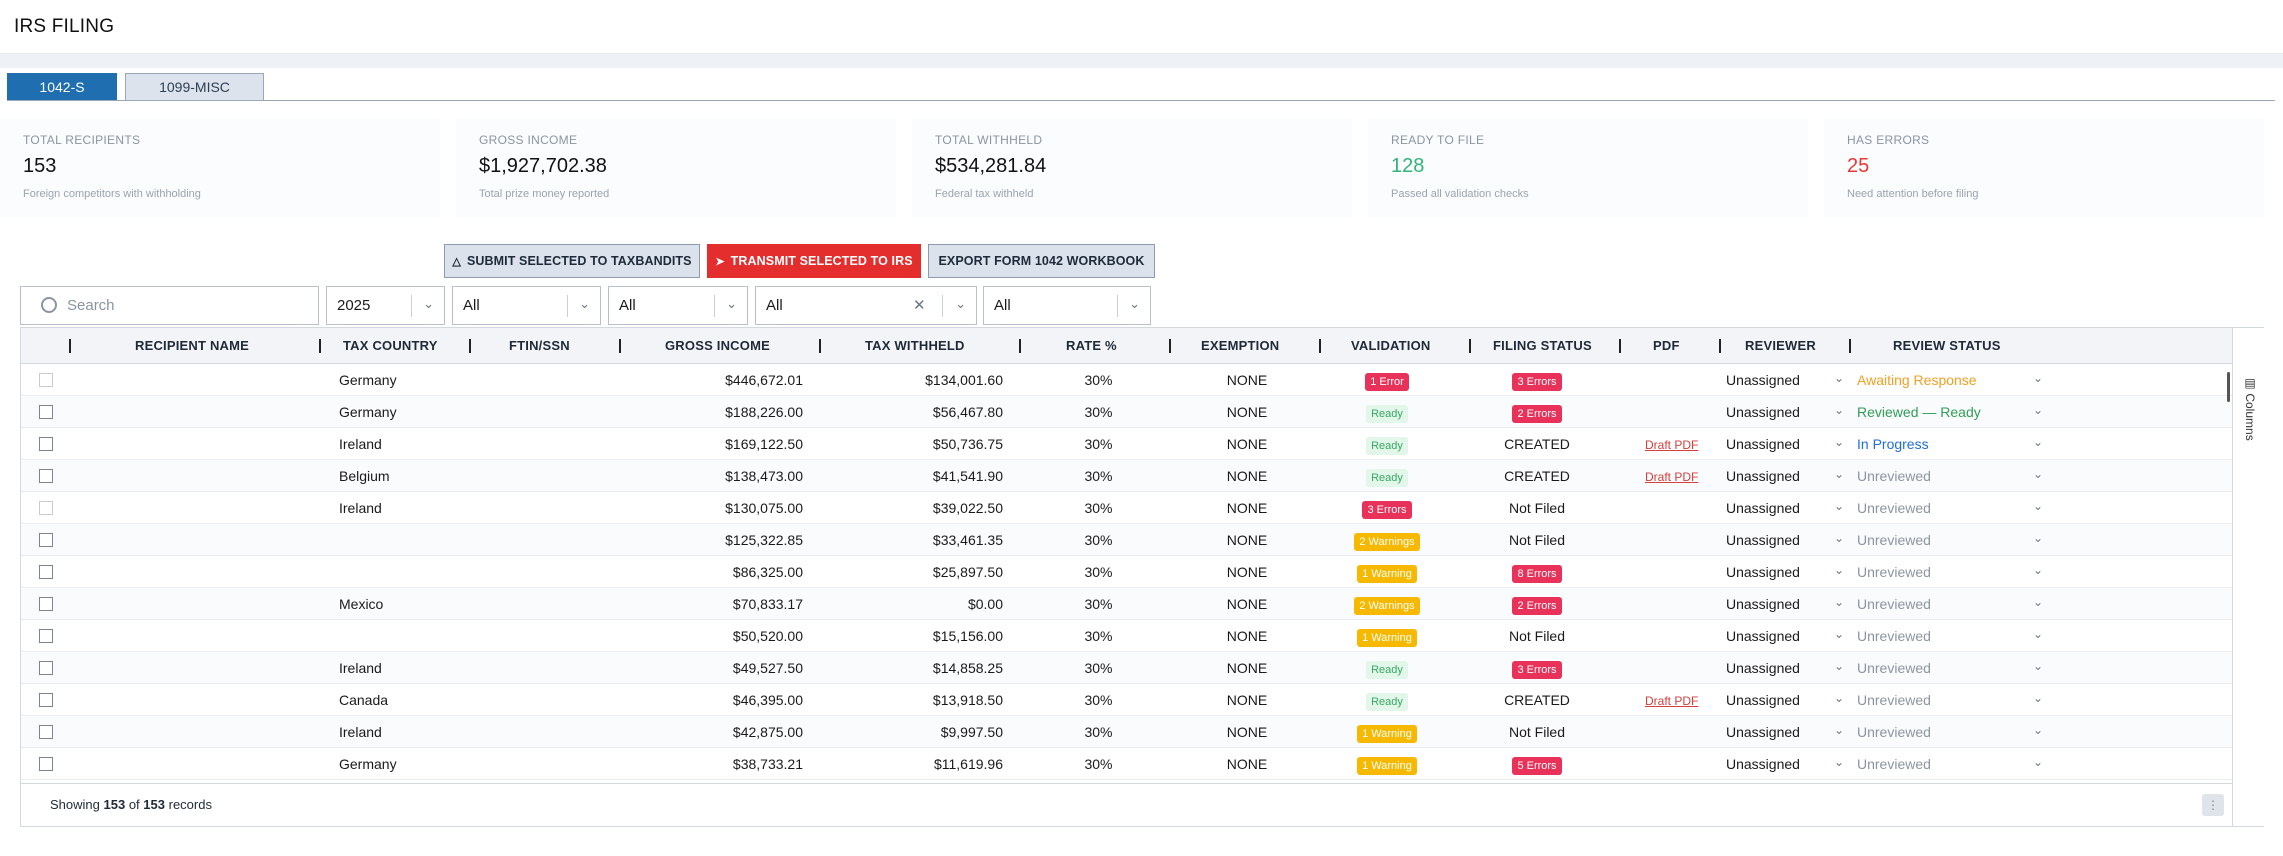 This screenshot has width=2283, height=856. What do you see at coordinates (915, 345) in the screenshot?
I see `header-tax-withheld: TAX WITHHELD` at bounding box center [915, 345].